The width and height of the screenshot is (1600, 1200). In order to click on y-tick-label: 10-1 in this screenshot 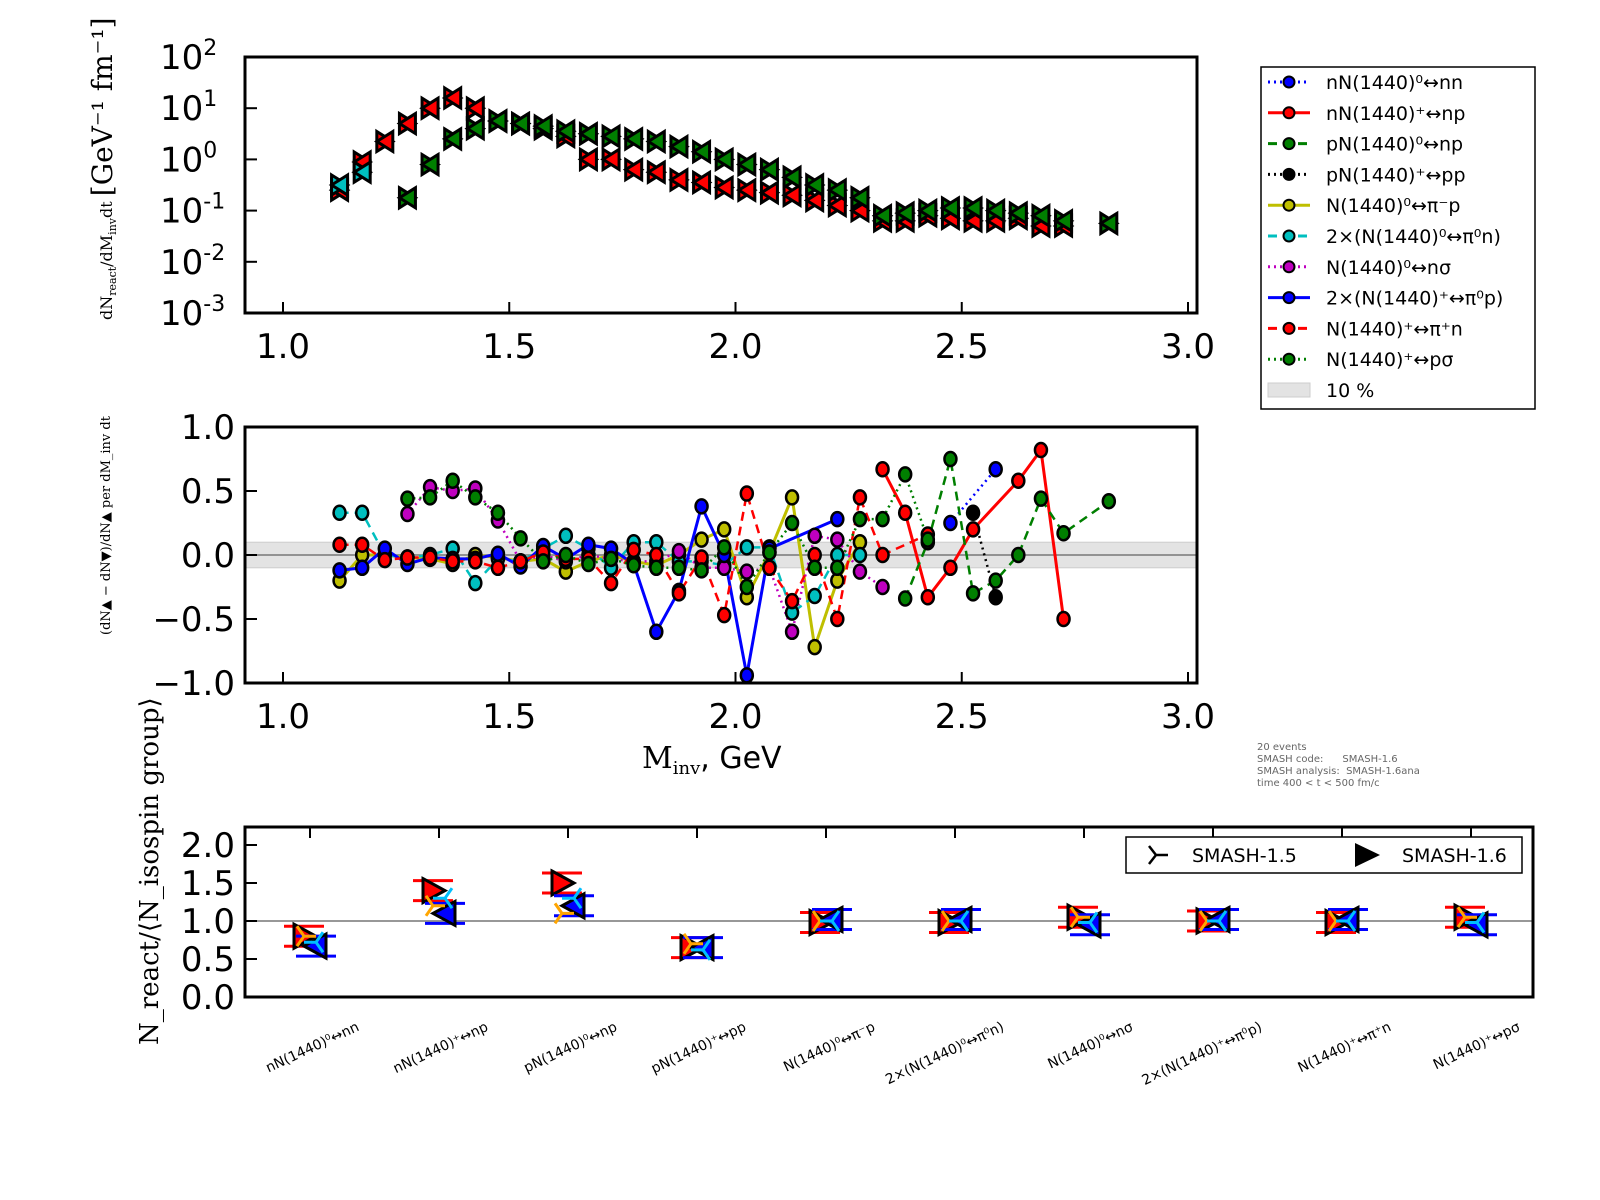, I will do `click(192, 211)`.